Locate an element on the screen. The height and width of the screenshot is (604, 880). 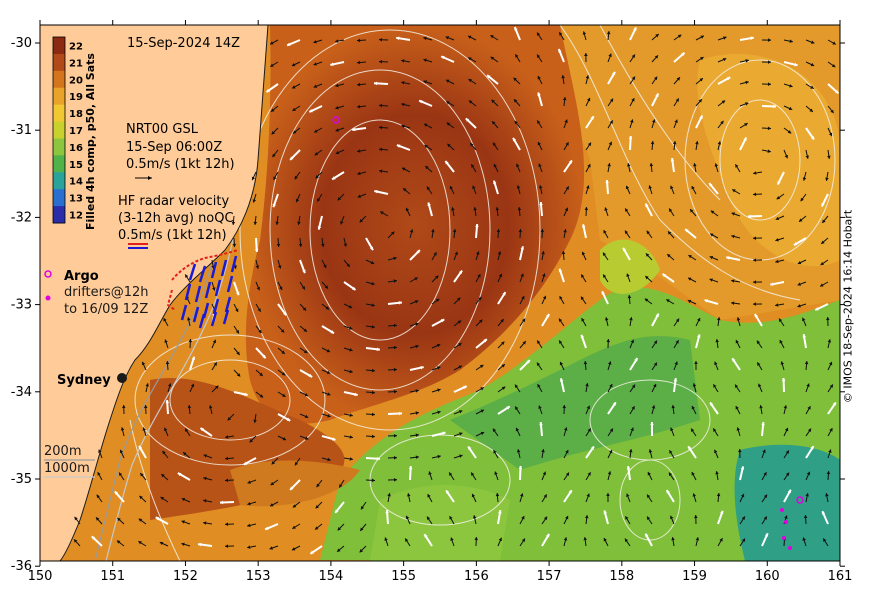
colorbar-tick-label: 22 is located at coordinates (76, 46).